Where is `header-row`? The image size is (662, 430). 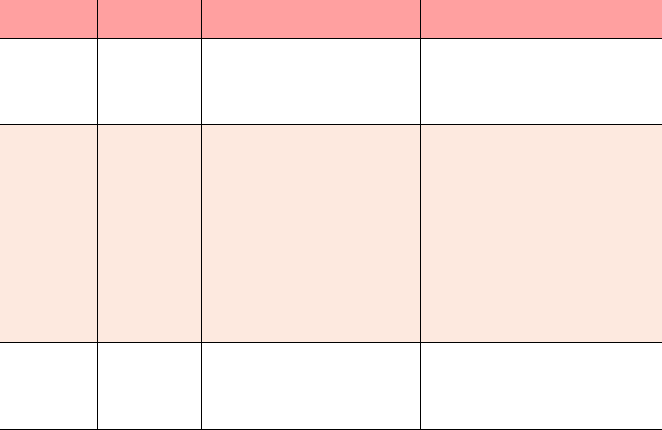
header-row is located at coordinates (331, 19).